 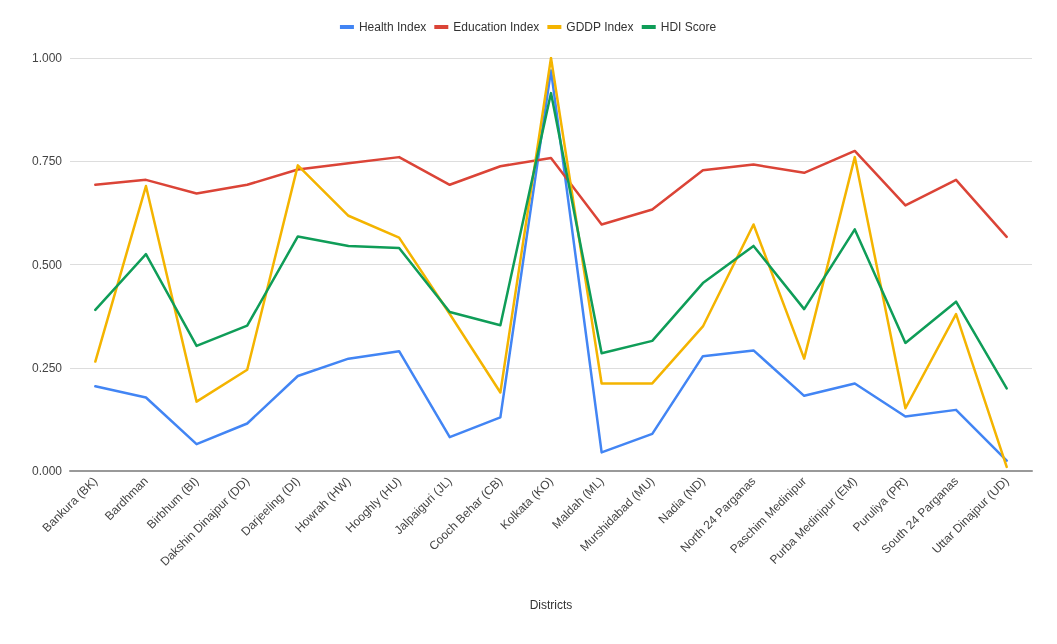 What do you see at coordinates (47, 161) in the screenshot?
I see `y-tick-label: 0.750` at bounding box center [47, 161].